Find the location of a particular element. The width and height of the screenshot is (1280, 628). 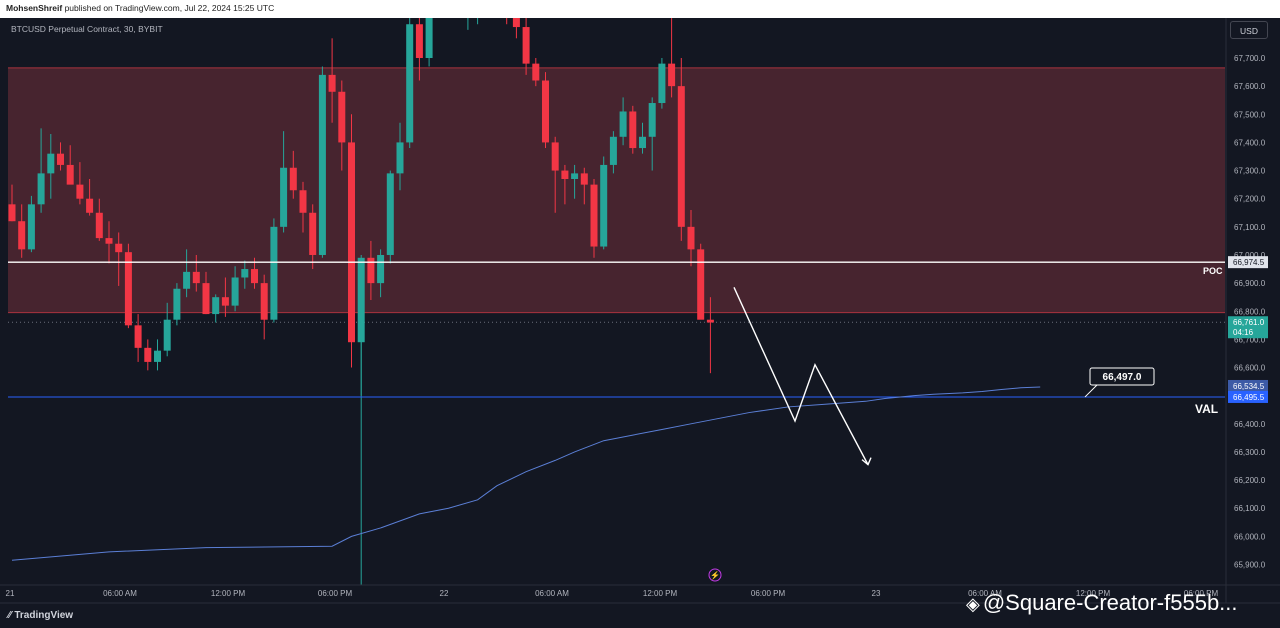

brand-label: TradingView is located at coordinates (44, 615).